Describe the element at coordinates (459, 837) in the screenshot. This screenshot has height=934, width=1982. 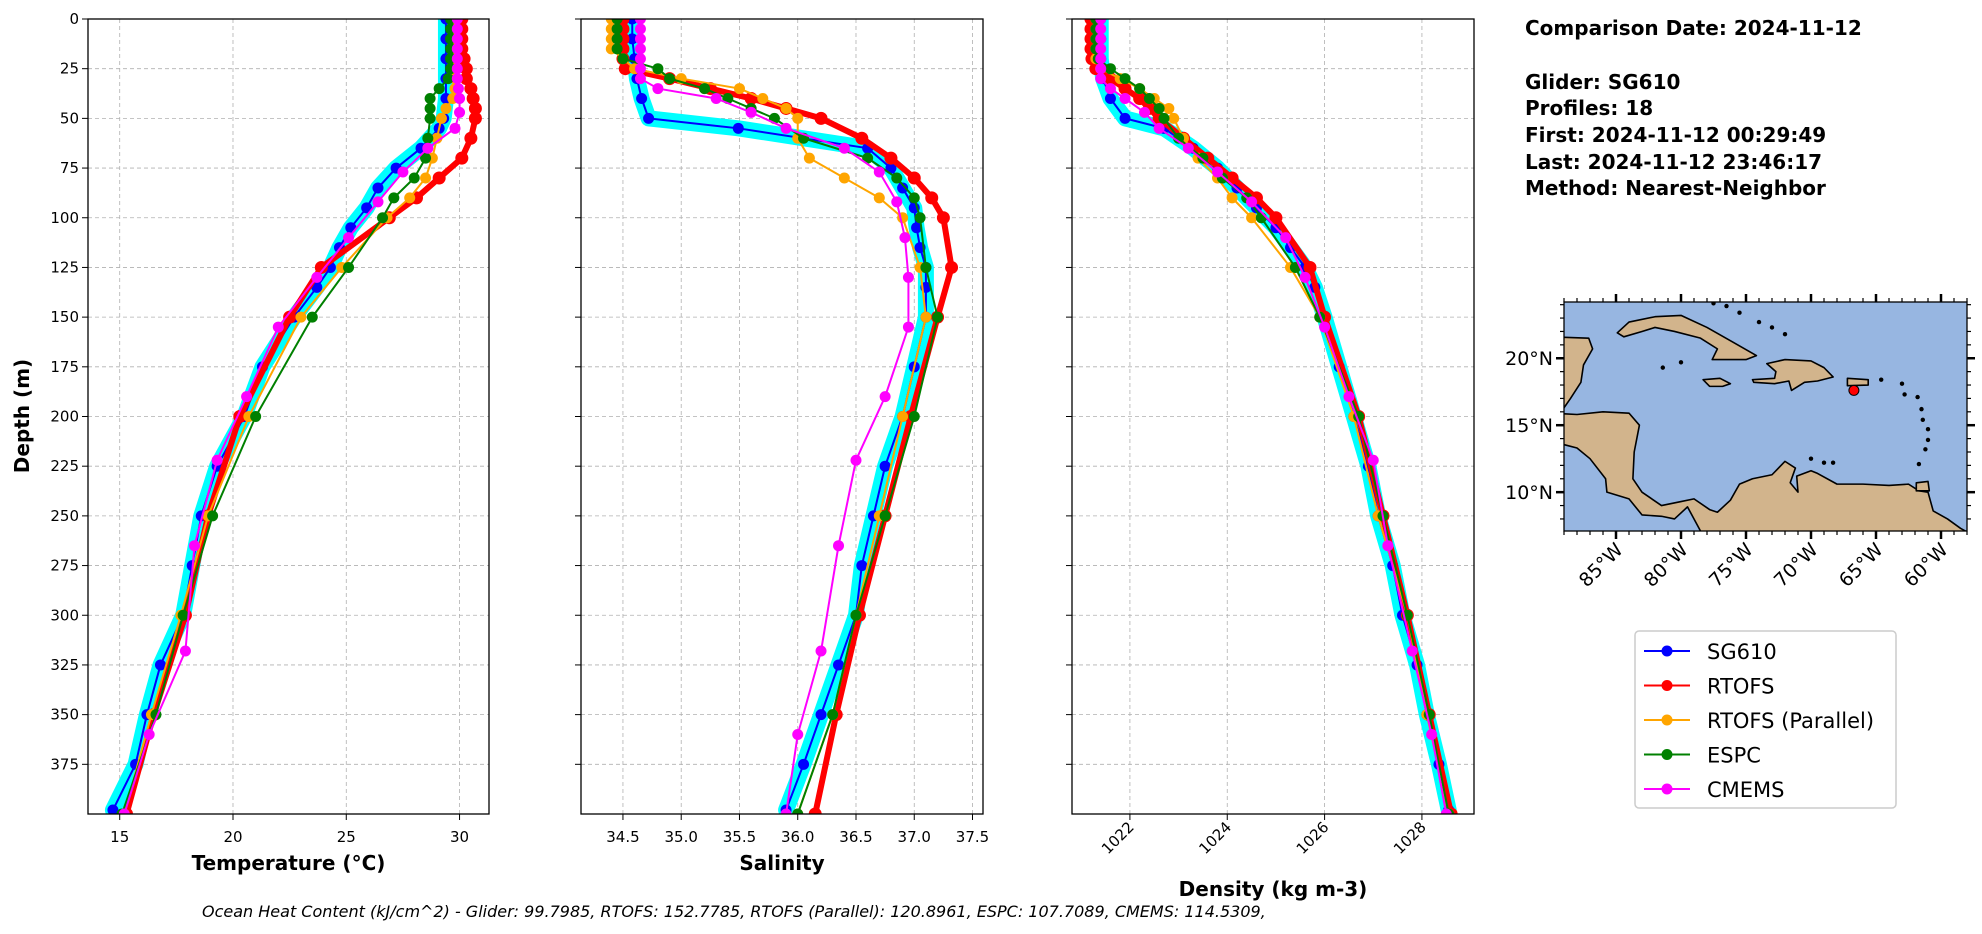
I see `x-tick-label: 30` at that location.